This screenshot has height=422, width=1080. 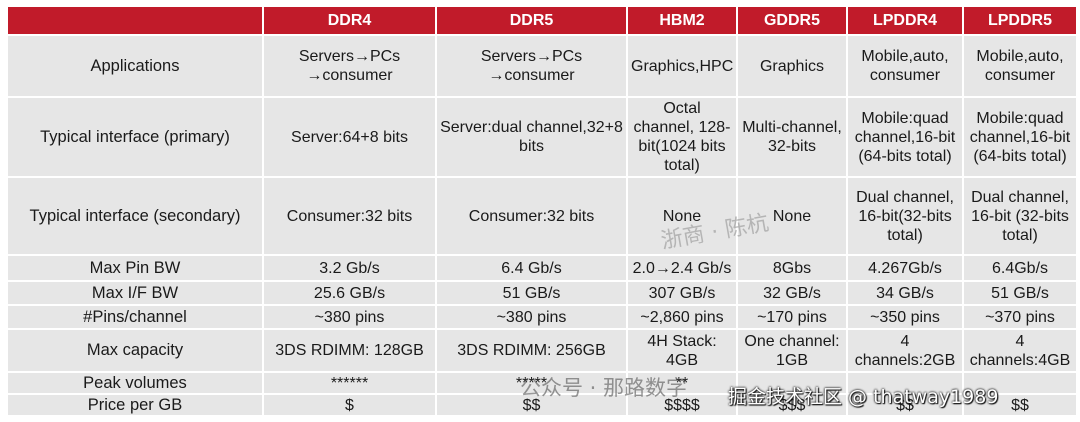 I want to click on row-label: Max I/F BW, so click(x=135, y=293).